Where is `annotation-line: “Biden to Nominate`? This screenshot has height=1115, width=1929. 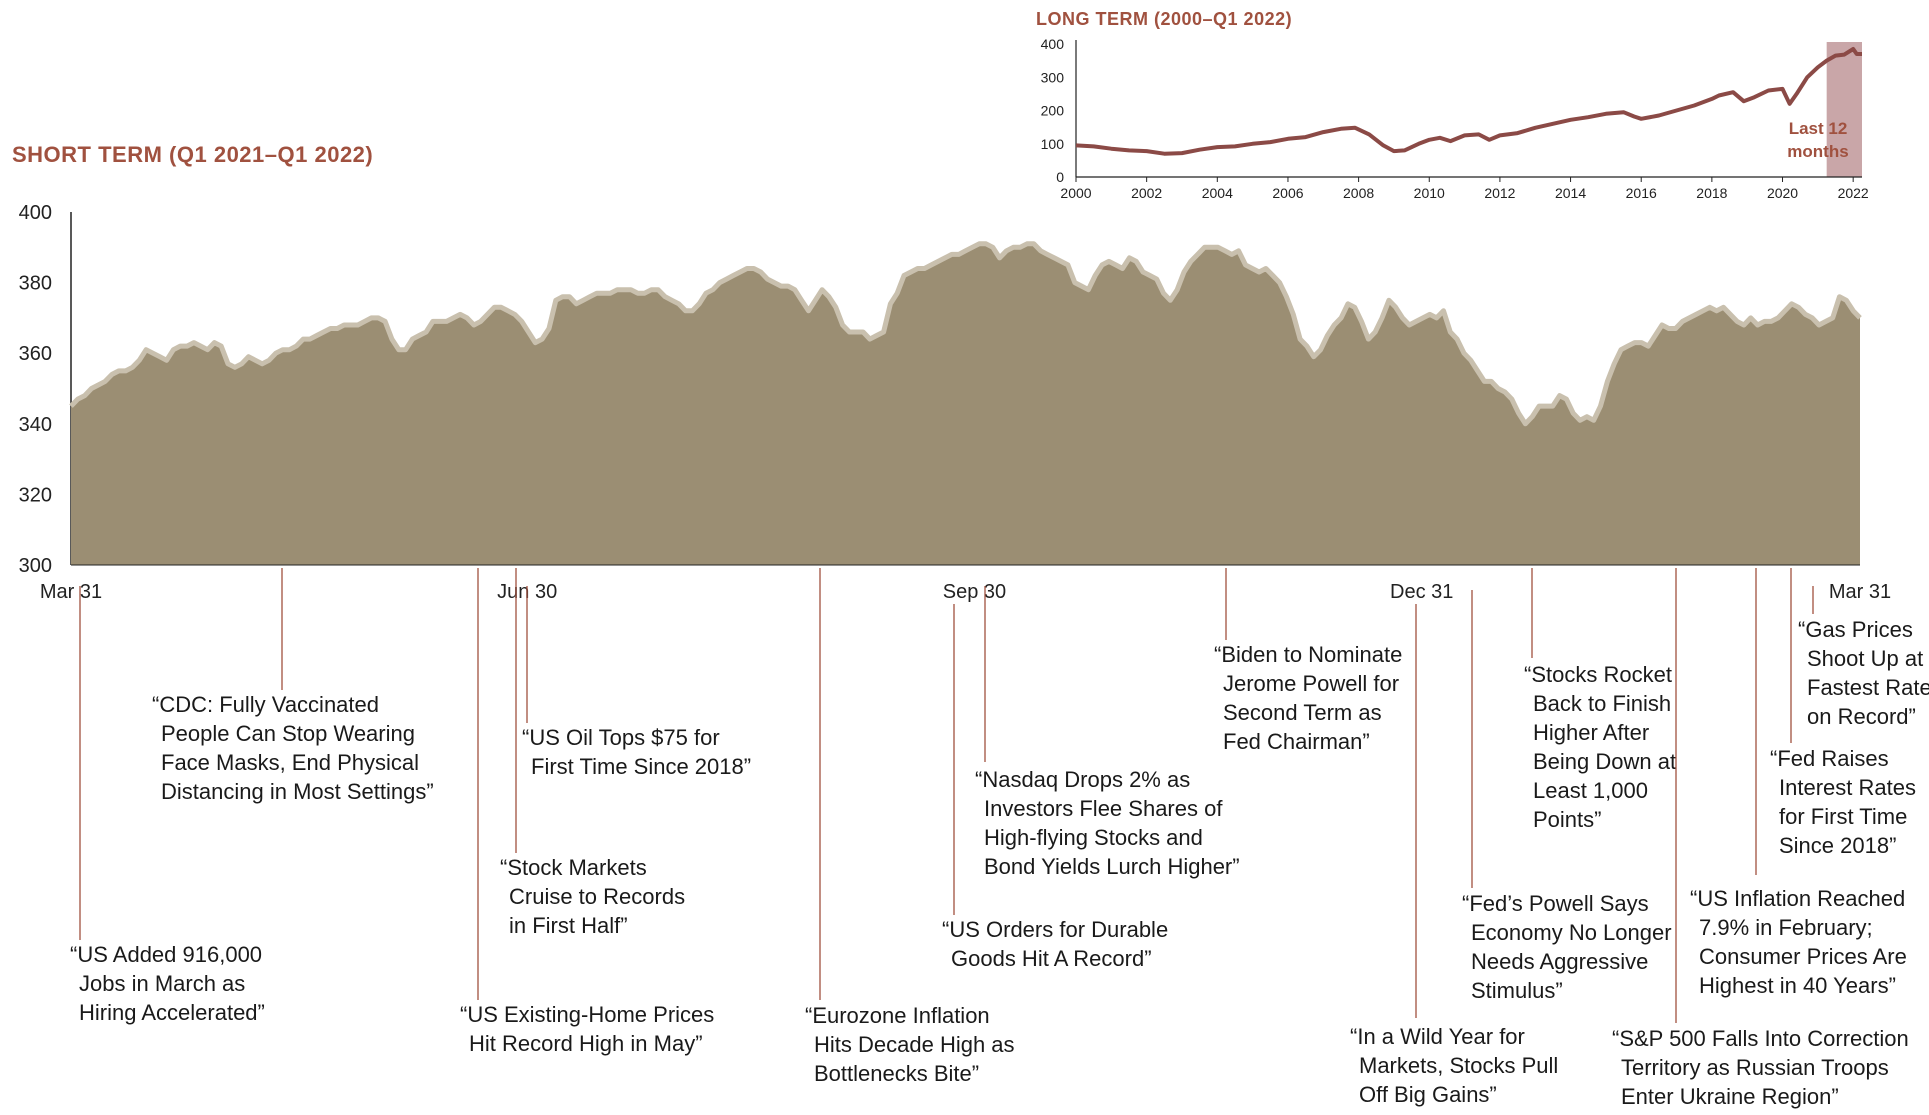
annotation-line: “Biden to Nominate is located at coordinates (1308, 654).